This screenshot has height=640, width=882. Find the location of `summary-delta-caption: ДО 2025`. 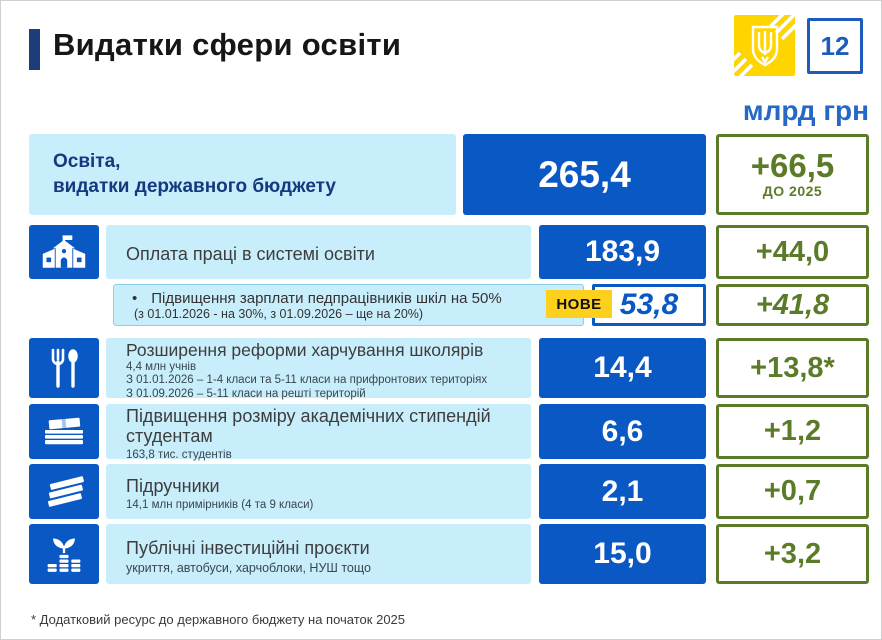

summary-delta-caption: ДО 2025 is located at coordinates (792, 191).